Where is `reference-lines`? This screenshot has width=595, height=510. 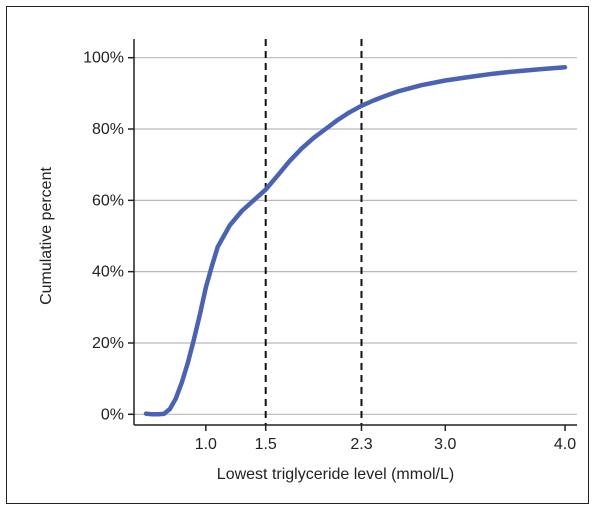 reference-lines is located at coordinates (313, 232).